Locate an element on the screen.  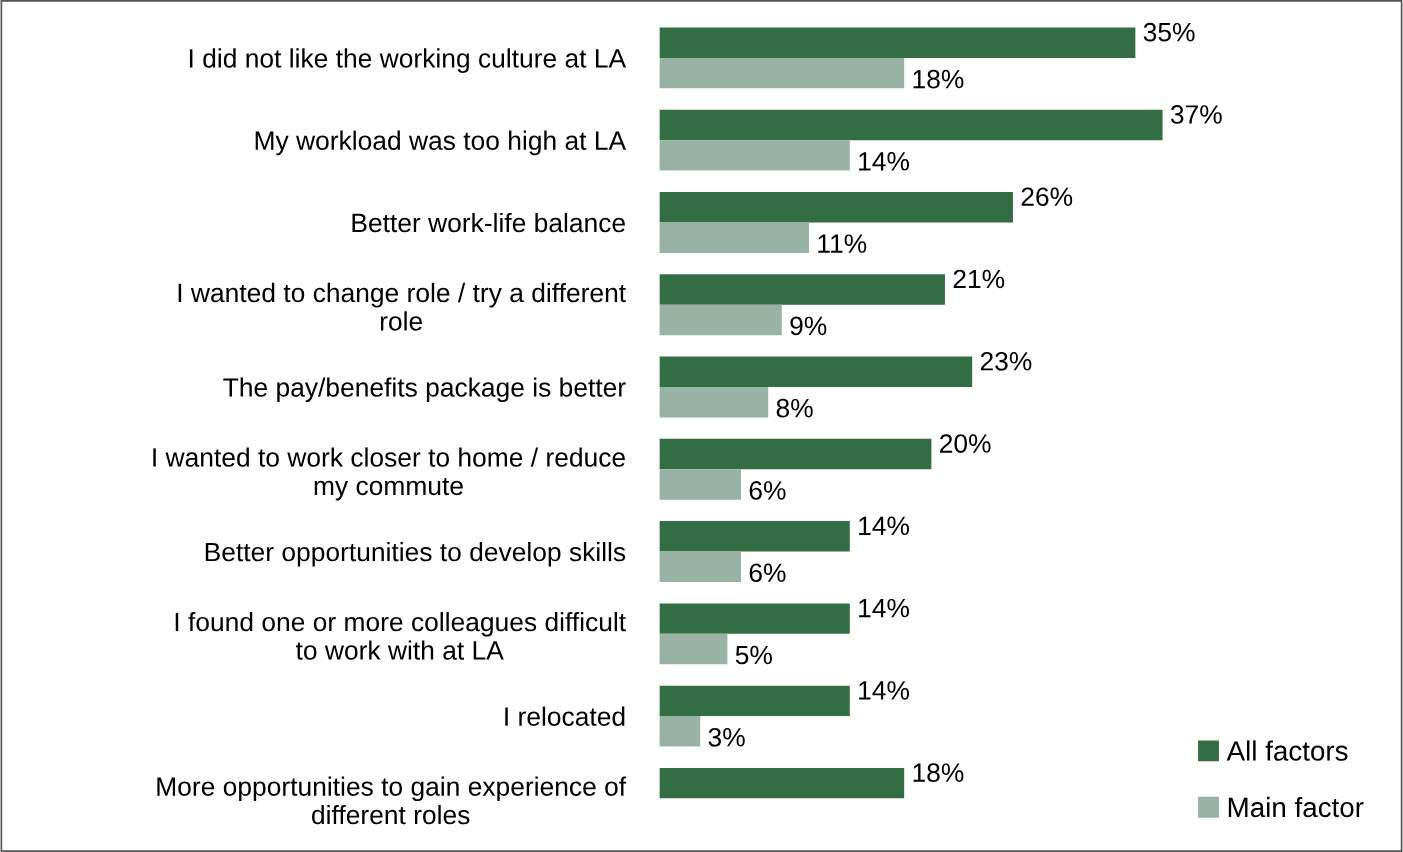
y-tick-label: I found one or more colleagues difficult to work with at LA is located at coordinates (400, 635).